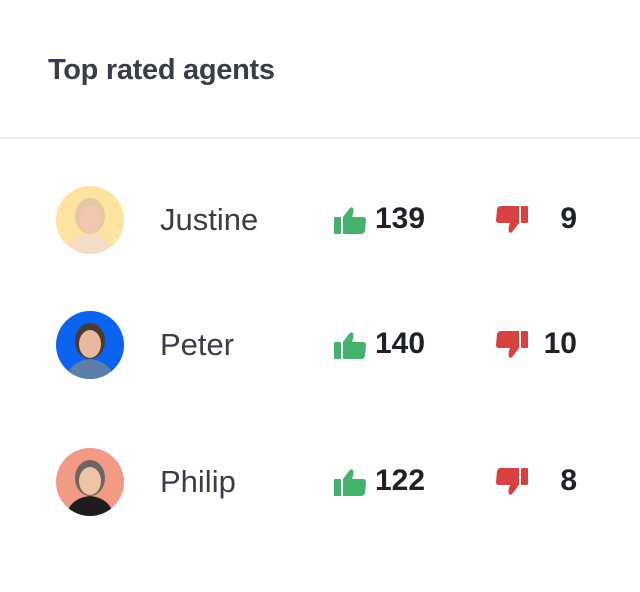  What do you see at coordinates (161, 70) in the screenshot?
I see `card-title: Top rated agents` at bounding box center [161, 70].